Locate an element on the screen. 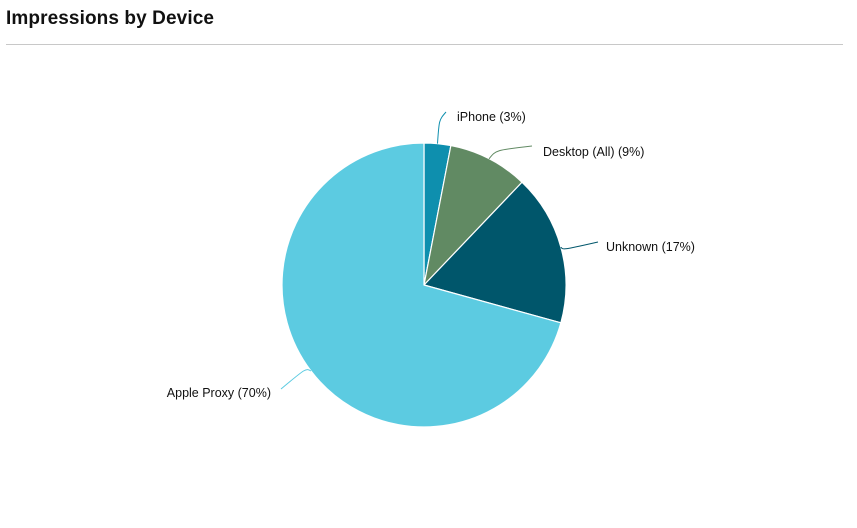 The image size is (857, 528). slice-label-iphone: iPhone (3%) is located at coordinates (491, 117).